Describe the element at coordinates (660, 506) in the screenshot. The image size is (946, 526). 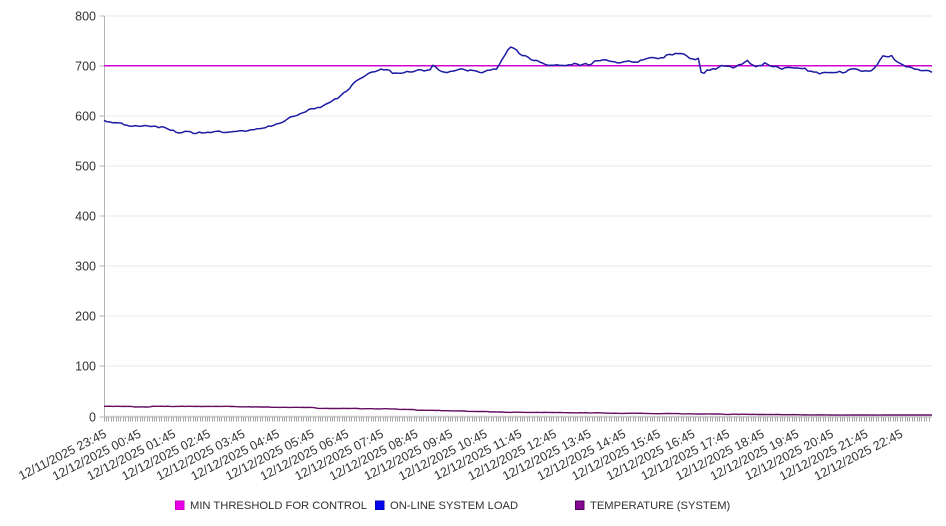
I see `svg-text: TEMPERATURE (SYSTEM)` at that location.